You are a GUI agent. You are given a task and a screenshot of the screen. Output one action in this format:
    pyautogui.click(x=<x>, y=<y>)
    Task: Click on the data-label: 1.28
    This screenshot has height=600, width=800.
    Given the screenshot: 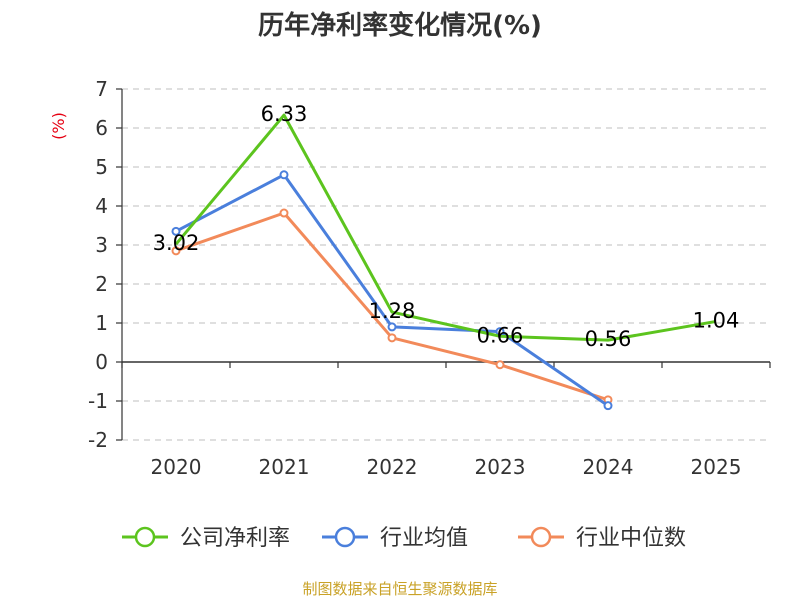 What is the action you would take?
    pyautogui.click(x=392, y=311)
    